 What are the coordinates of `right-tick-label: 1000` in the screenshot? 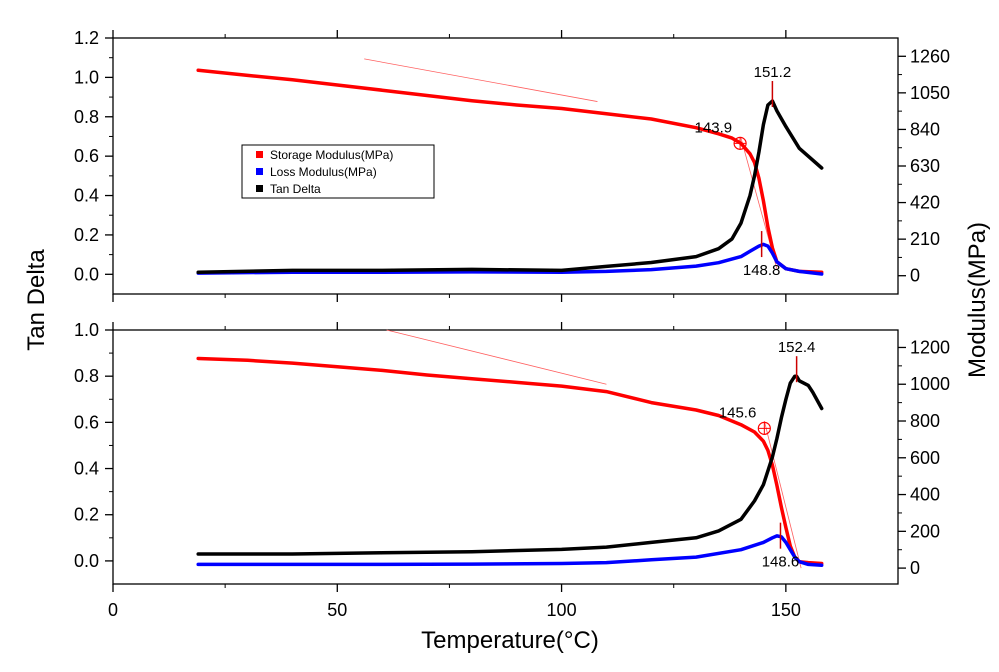 It's located at (930, 384).